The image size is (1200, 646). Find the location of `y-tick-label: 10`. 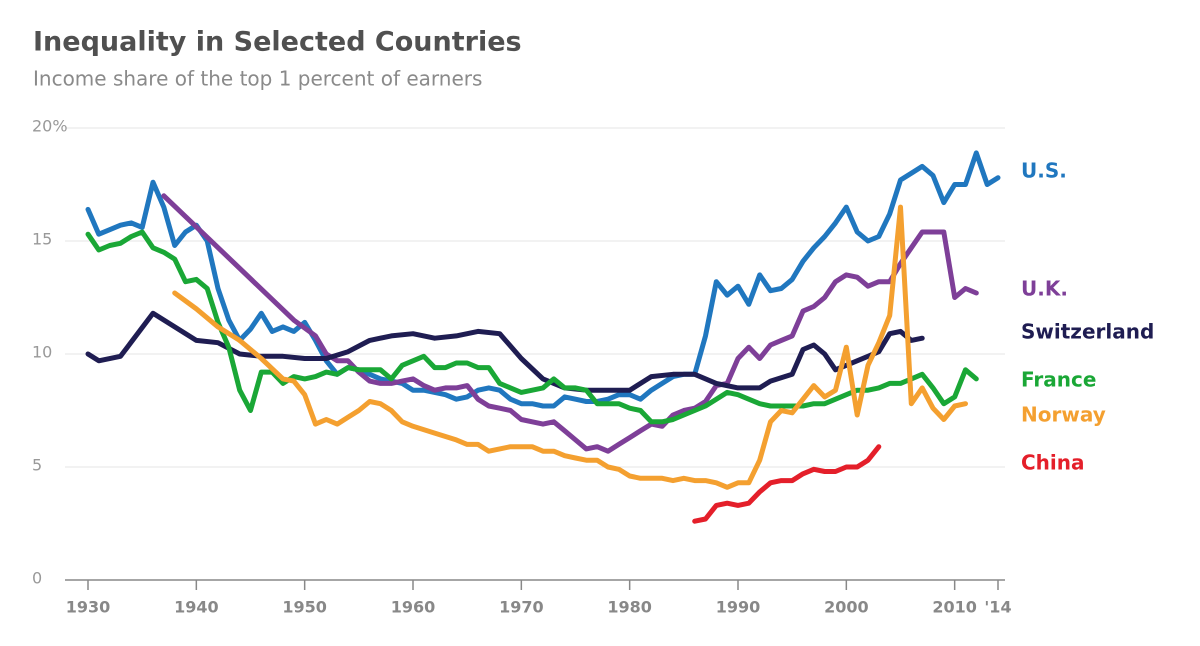

y-tick-label: 10 is located at coordinates (42, 352).